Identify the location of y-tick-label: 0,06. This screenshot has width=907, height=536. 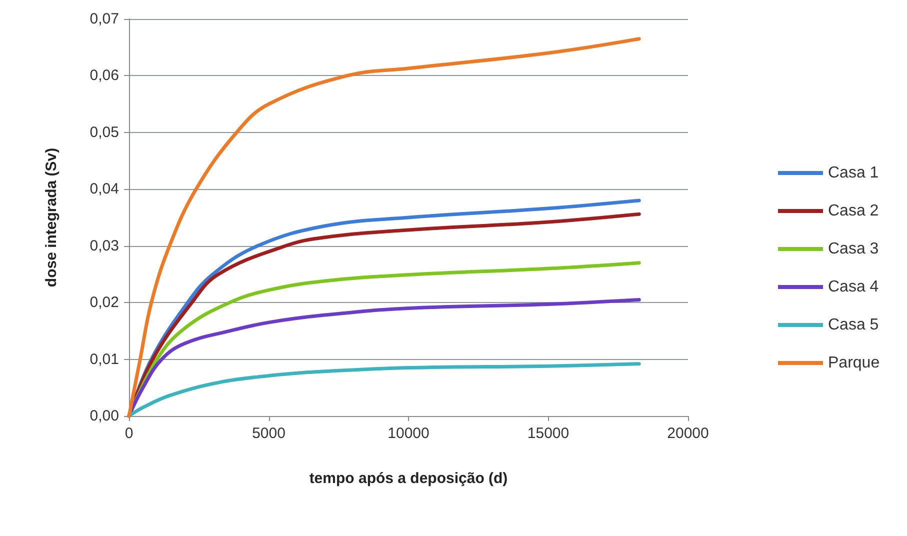
(104, 75).